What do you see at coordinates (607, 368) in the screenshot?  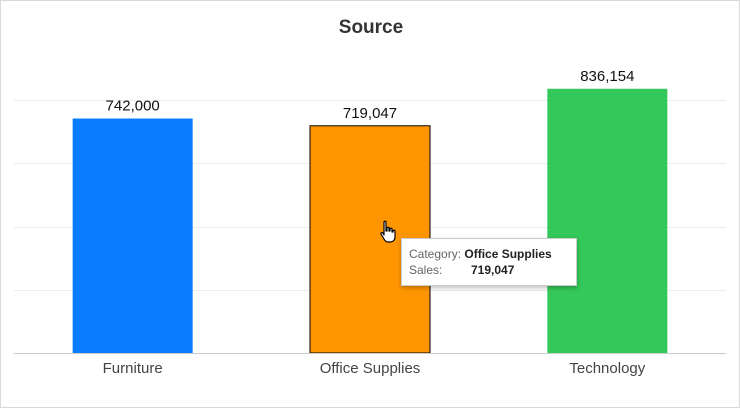 I see `x-tick-label: Technology` at bounding box center [607, 368].